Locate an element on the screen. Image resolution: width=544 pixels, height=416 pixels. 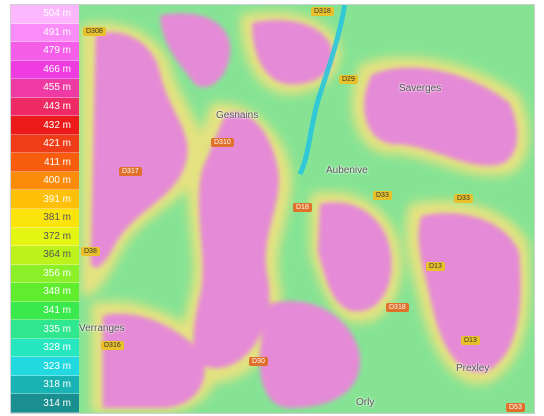
legend-entry: 341 m is located at coordinates (45, 311).